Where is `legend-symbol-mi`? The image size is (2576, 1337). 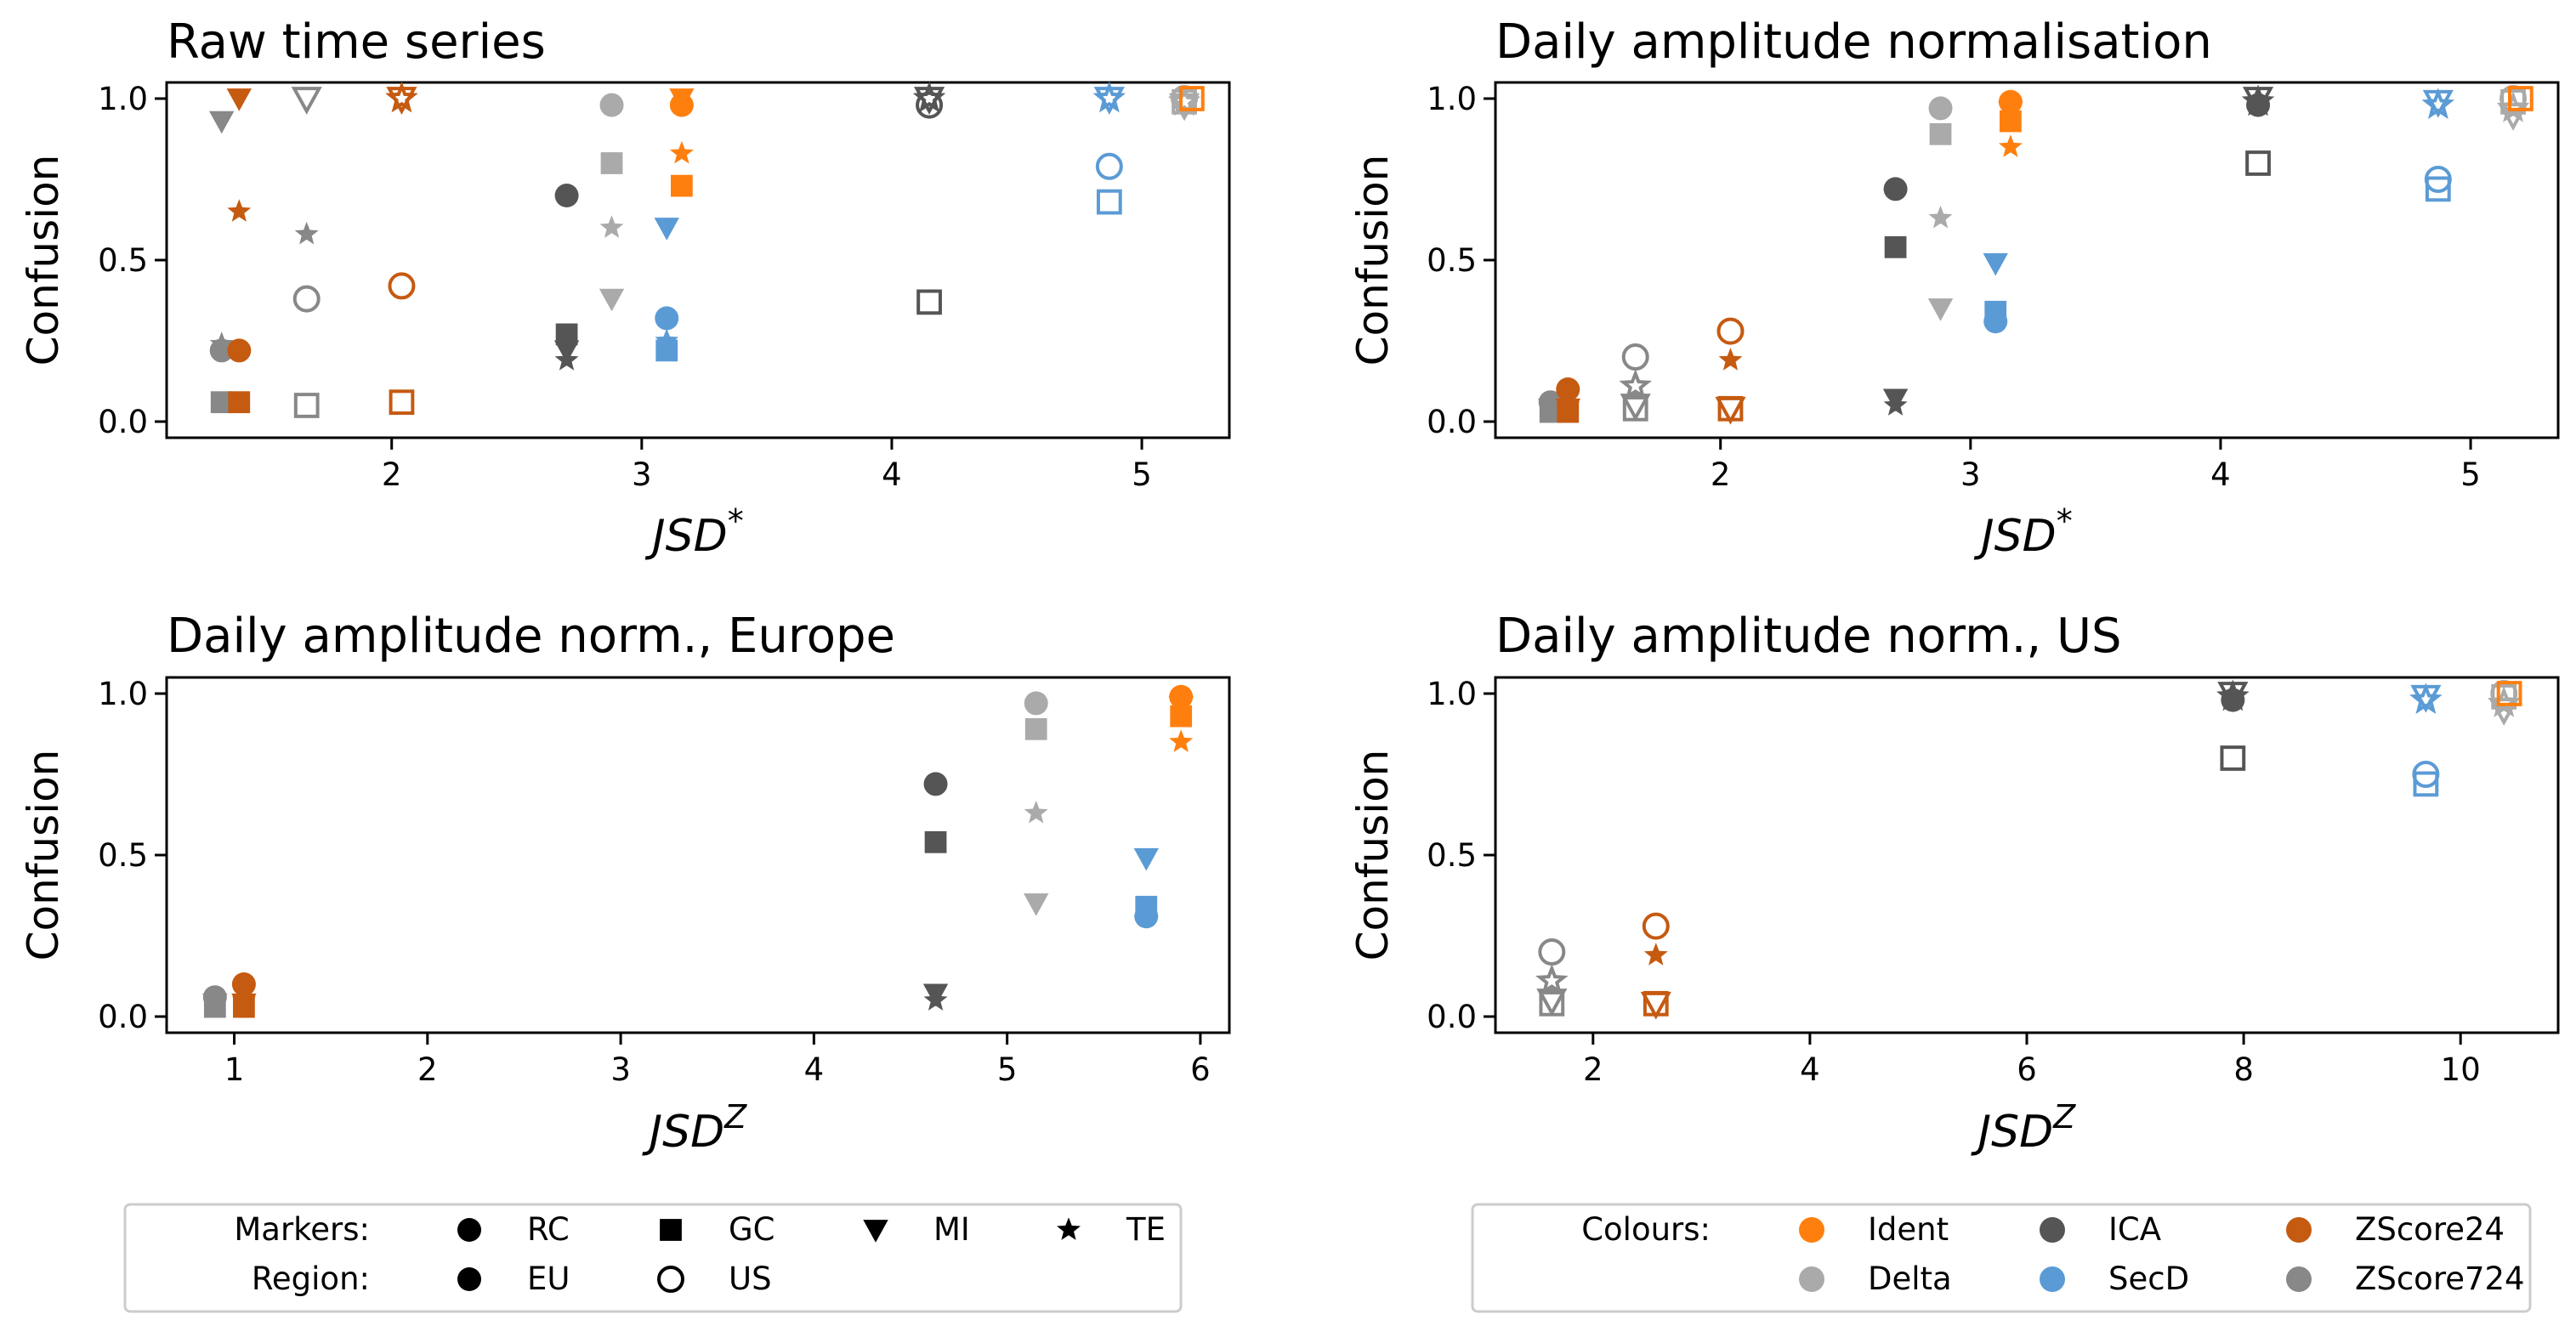
legend-symbol-mi is located at coordinates (876, 1231).